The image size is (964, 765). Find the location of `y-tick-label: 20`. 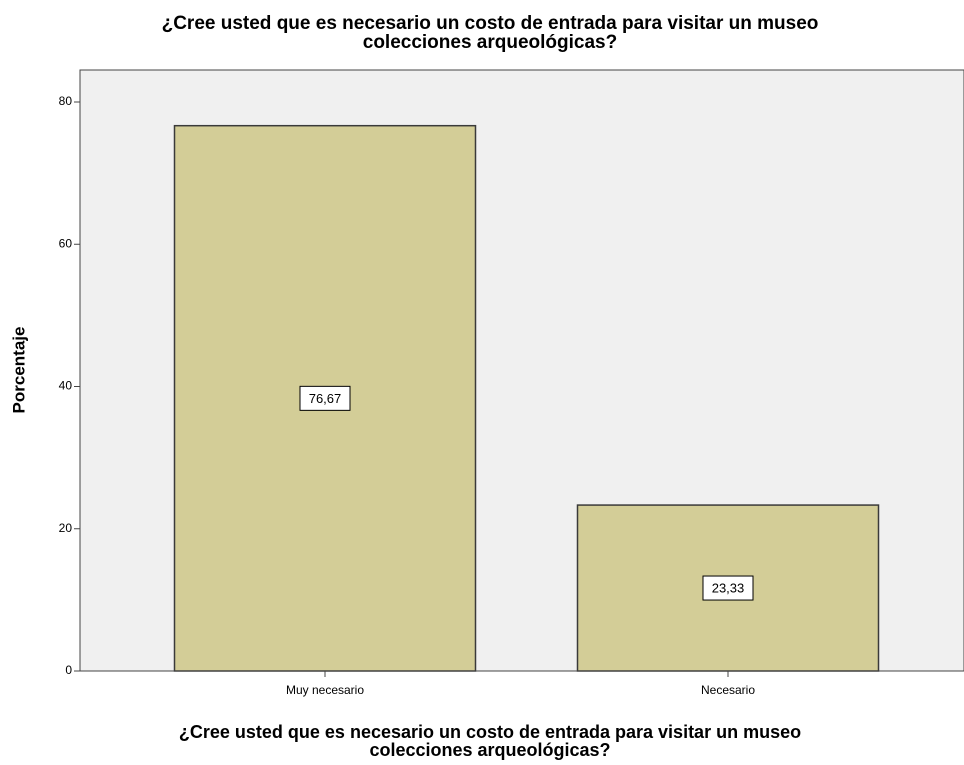

y-tick-label: 20 is located at coordinates (66, 528).